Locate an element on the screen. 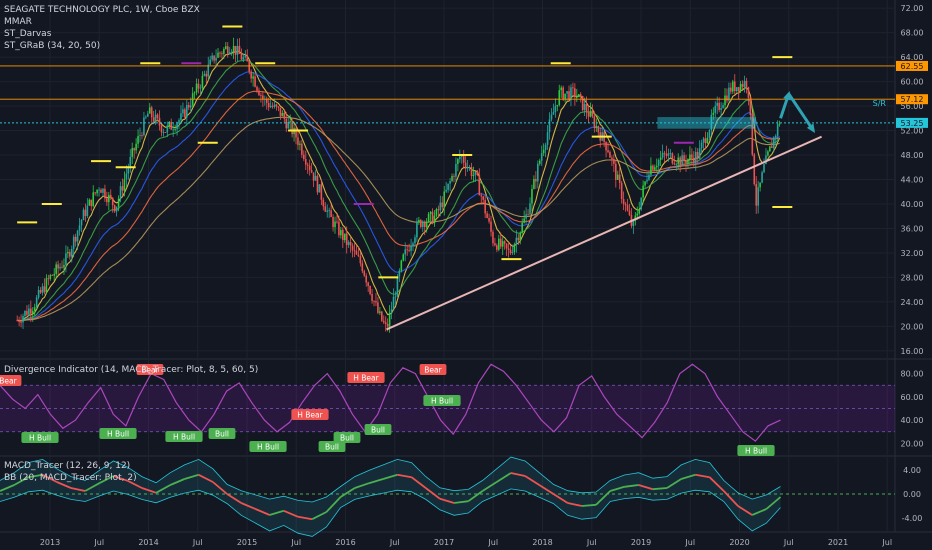 The width and height of the screenshot is (932, 550). indicator-darvas: ST_Darvas is located at coordinates (28, 34).